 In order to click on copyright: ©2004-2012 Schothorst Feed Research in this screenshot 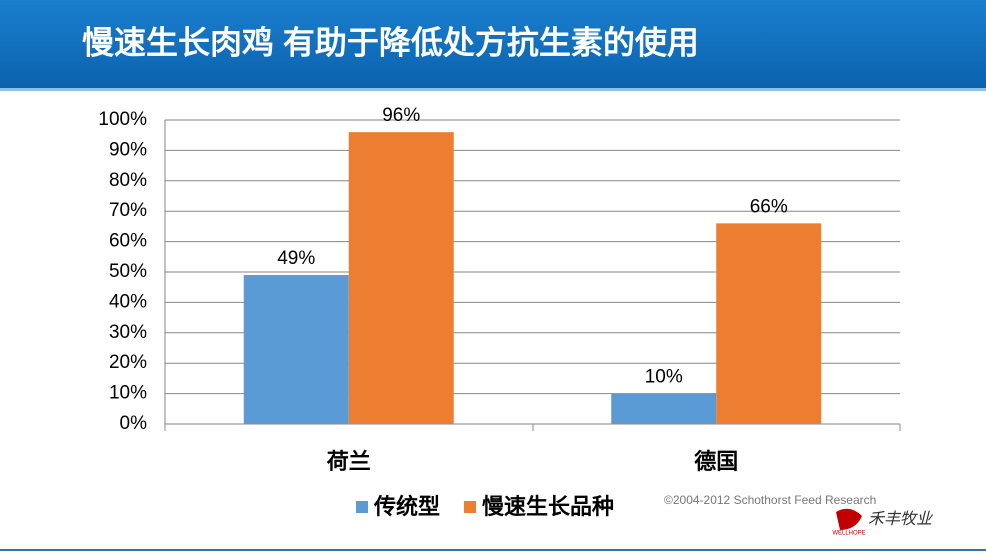, I will do `click(770, 500)`.